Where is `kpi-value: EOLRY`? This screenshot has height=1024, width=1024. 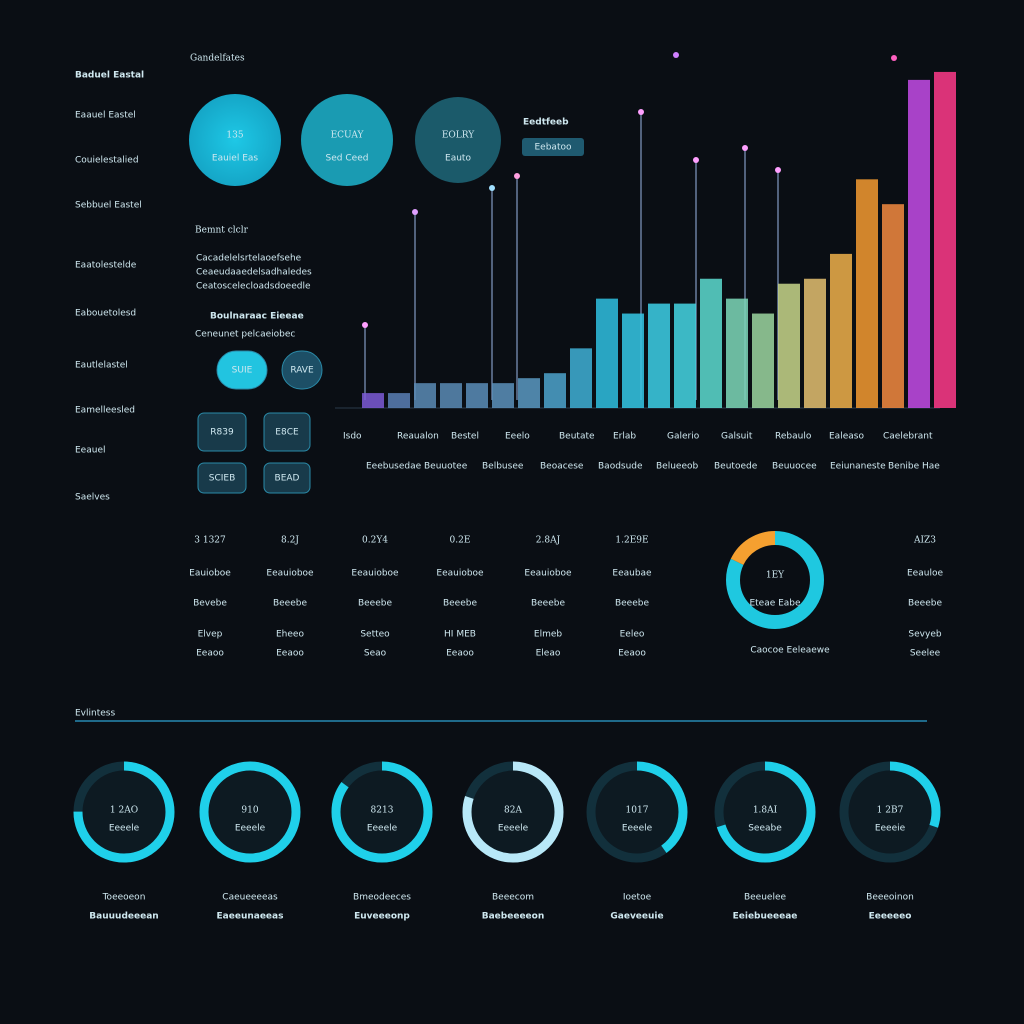 kpi-value: EOLRY is located at coordinates (458, 136).